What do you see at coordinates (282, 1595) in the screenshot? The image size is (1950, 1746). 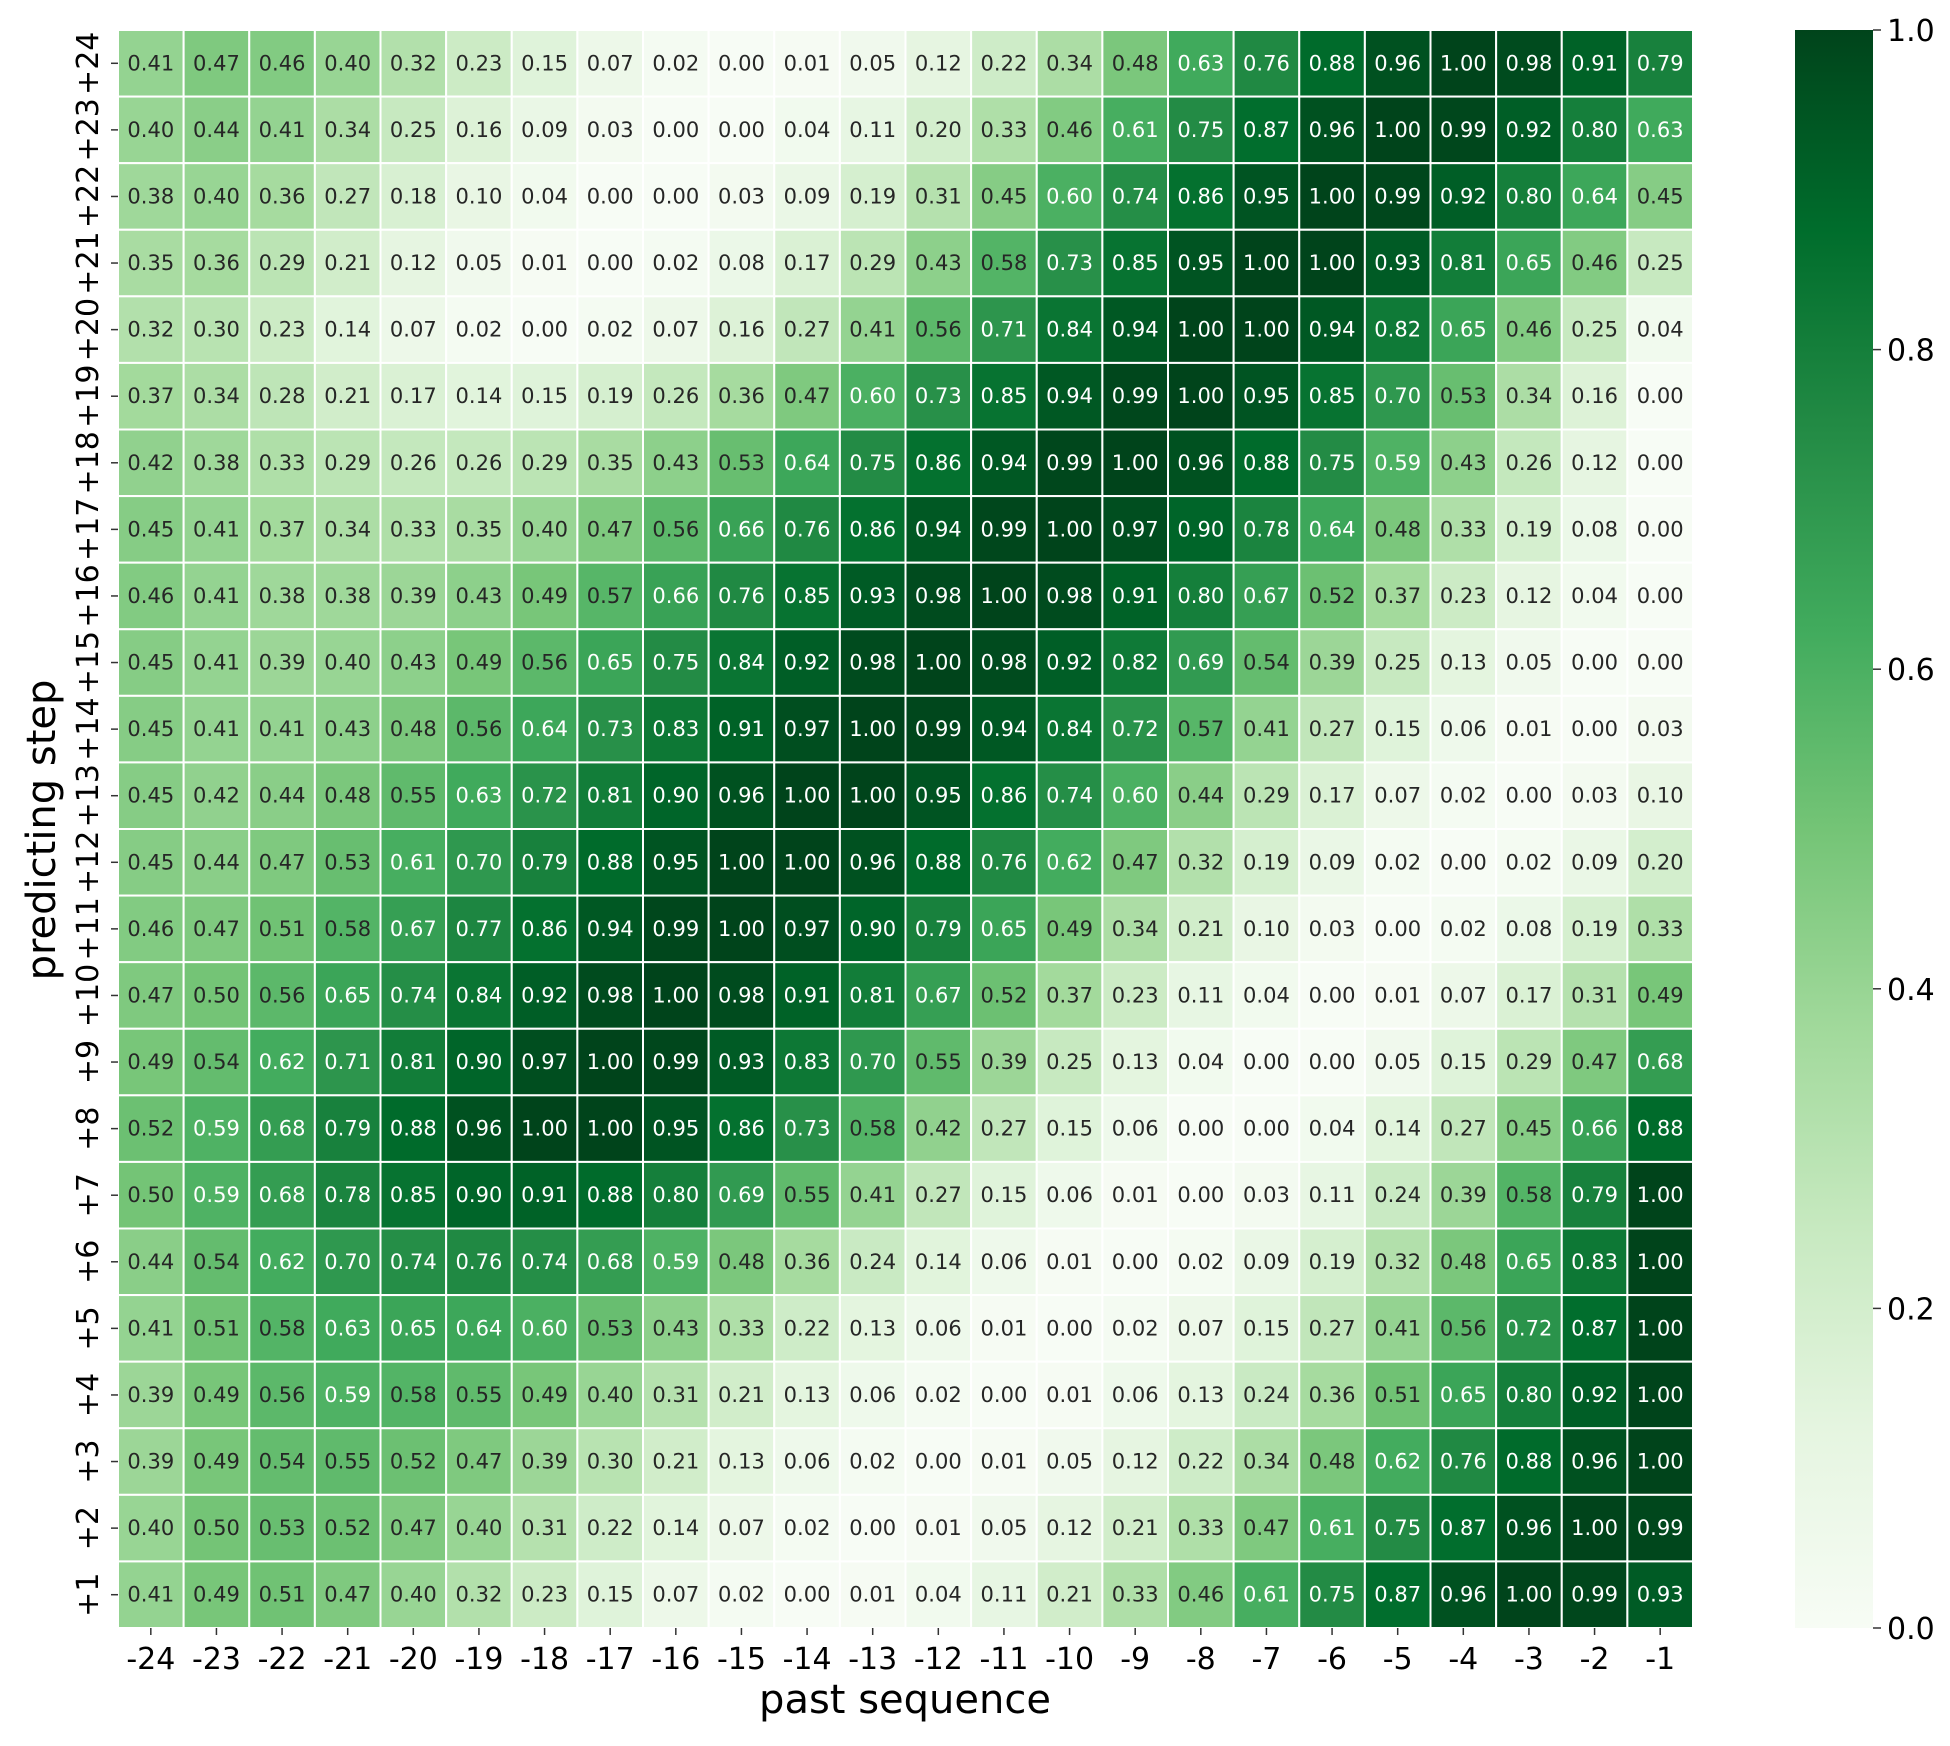 I see `cell-value-label: 0.51` at bounding box center [282, 1595].